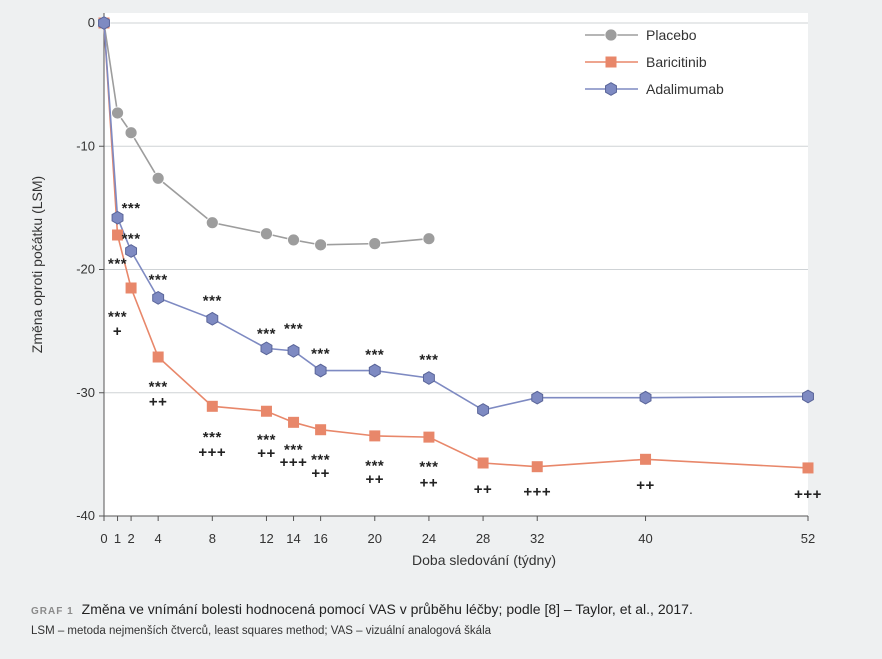  What do you see at coordinates (320, 538) in the screenshot?
I see `x-tick-label: 16` at bounding box center [320, 538].